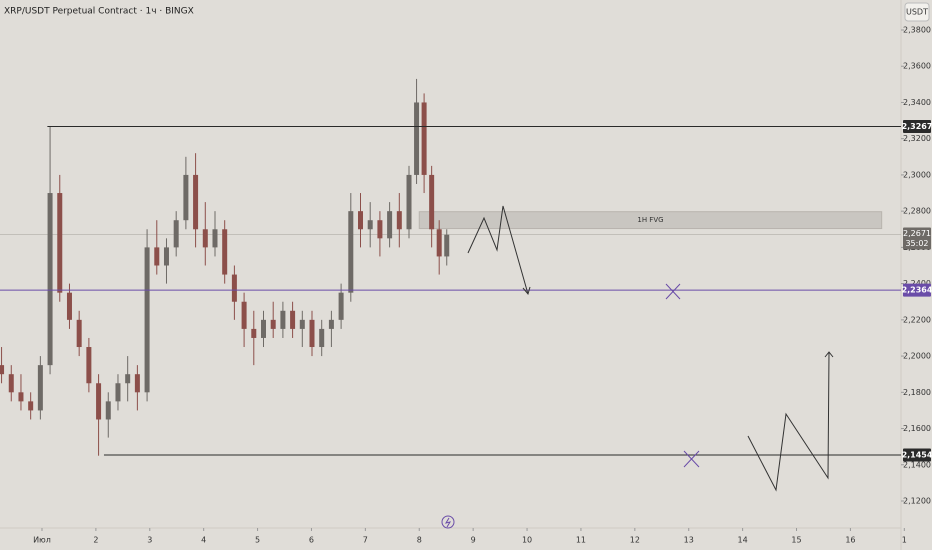 The image size is (932, 550). What do you see at coordinates (917, 30) in the screenshot?
I see `y-tick-label: 2,3800` at bounding box center [917, 30].